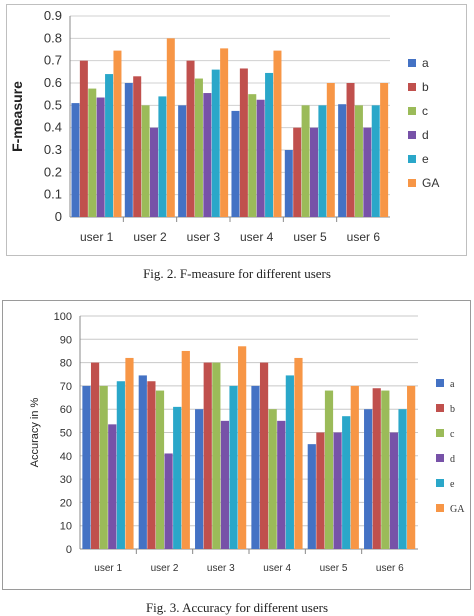  What do you see at coordinates (53, 127) in the screenshot?
I see `y-tick-label: 0.4` at bounding box center [53, 127].